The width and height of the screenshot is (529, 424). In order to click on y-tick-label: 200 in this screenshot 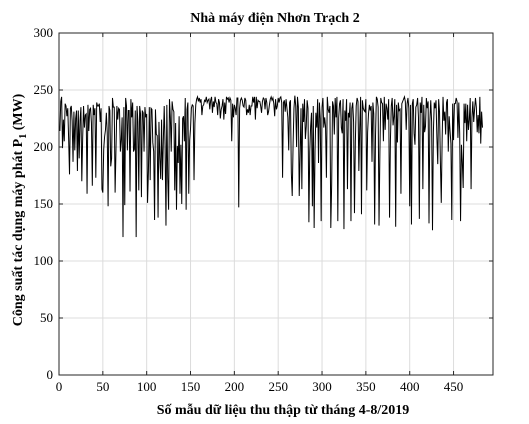, I will do `click(44, 146)`.